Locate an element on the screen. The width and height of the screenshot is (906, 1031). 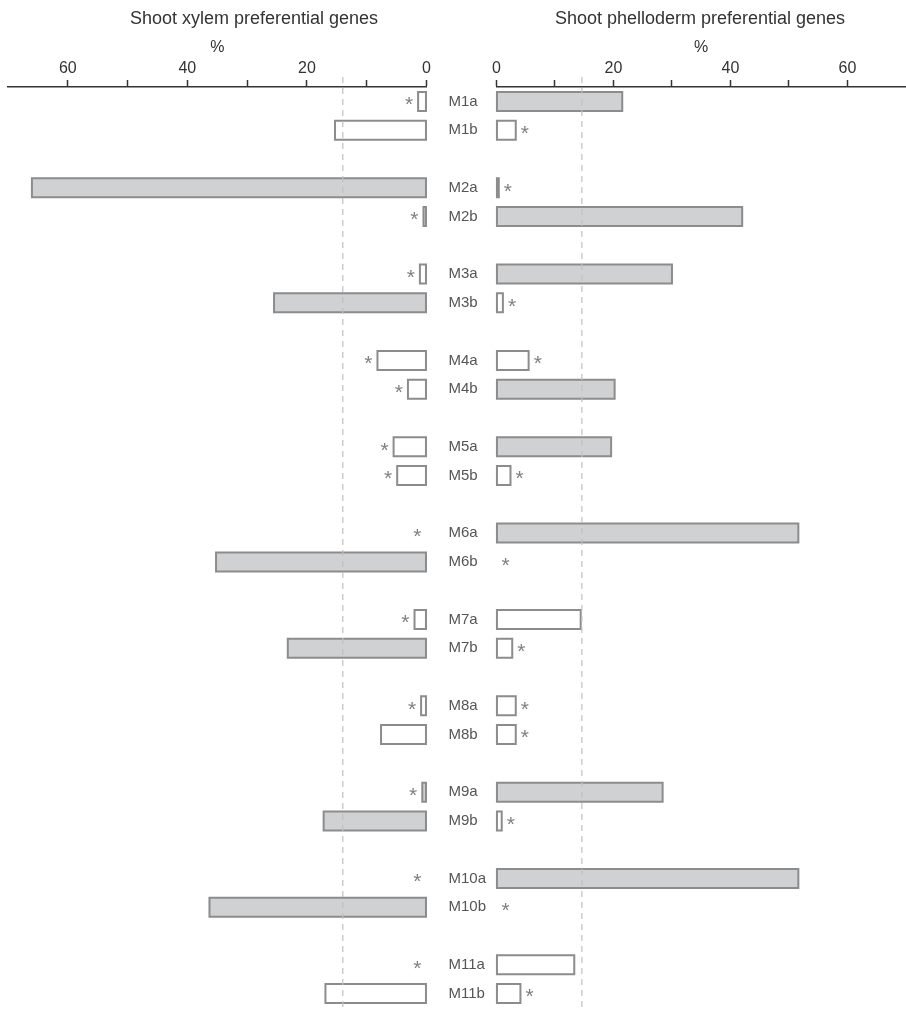
y-tick-label: M11a is located at coordinates (467, 963).